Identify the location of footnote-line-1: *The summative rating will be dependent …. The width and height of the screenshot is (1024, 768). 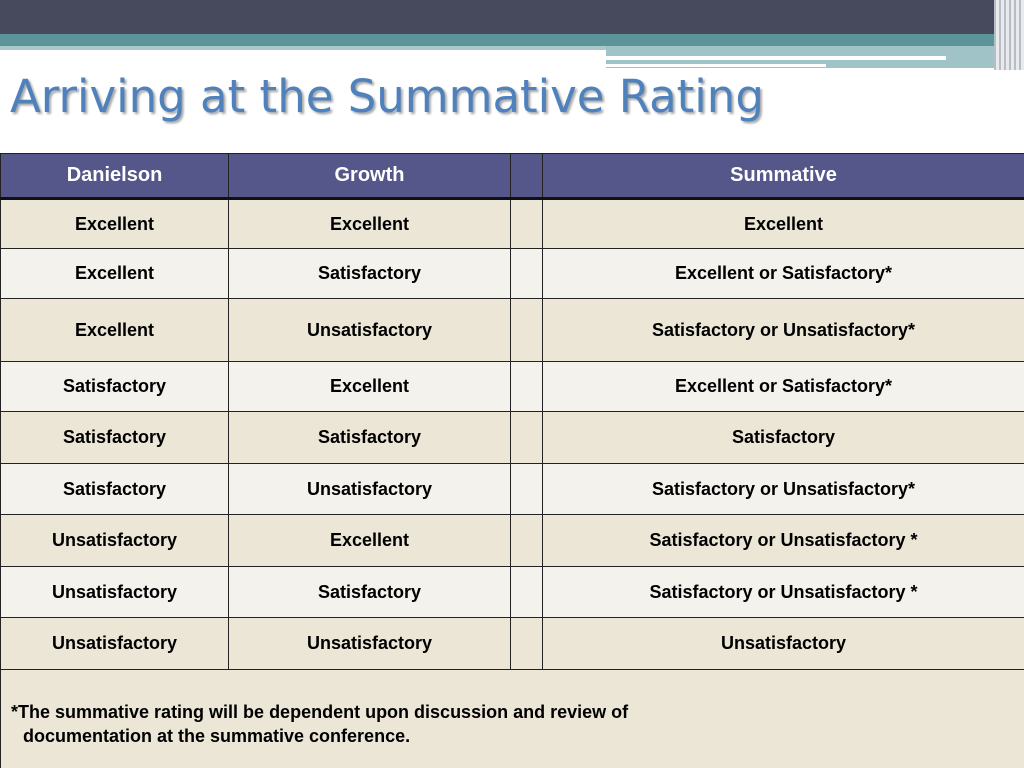
(320, 712).